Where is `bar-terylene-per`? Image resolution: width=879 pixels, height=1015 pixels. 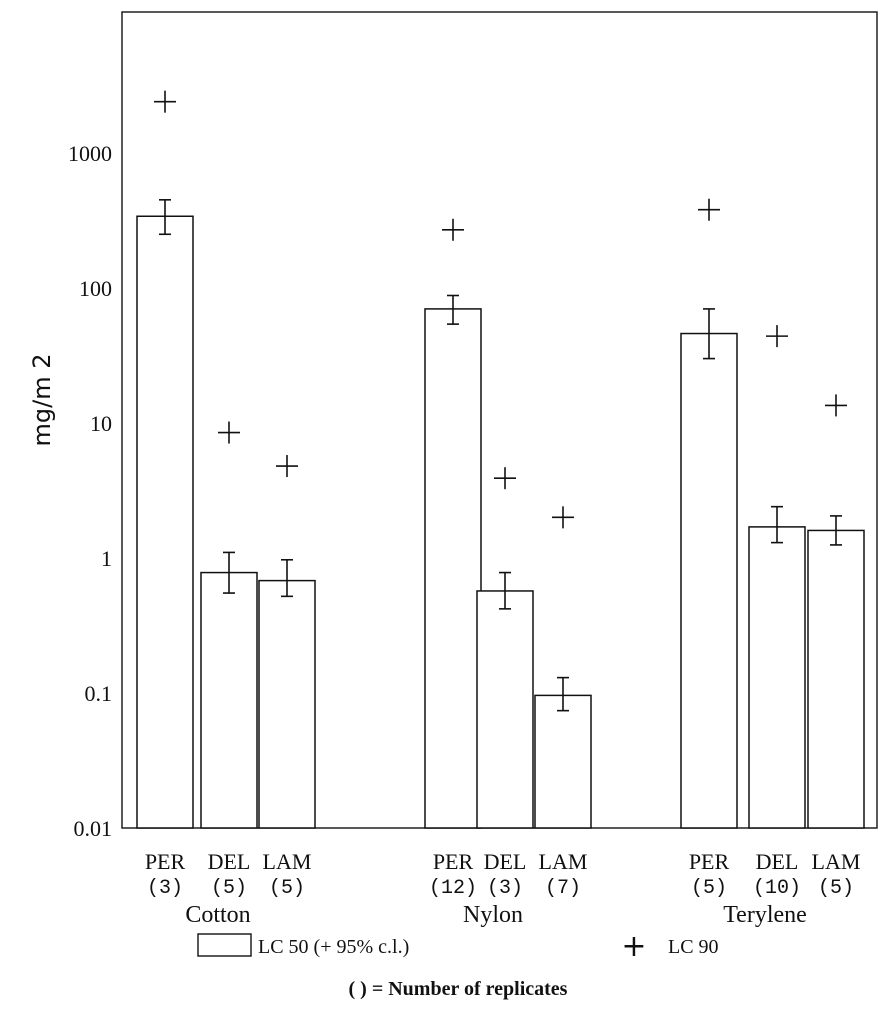 bar-terylene-per is located at coordinates (709, 580).